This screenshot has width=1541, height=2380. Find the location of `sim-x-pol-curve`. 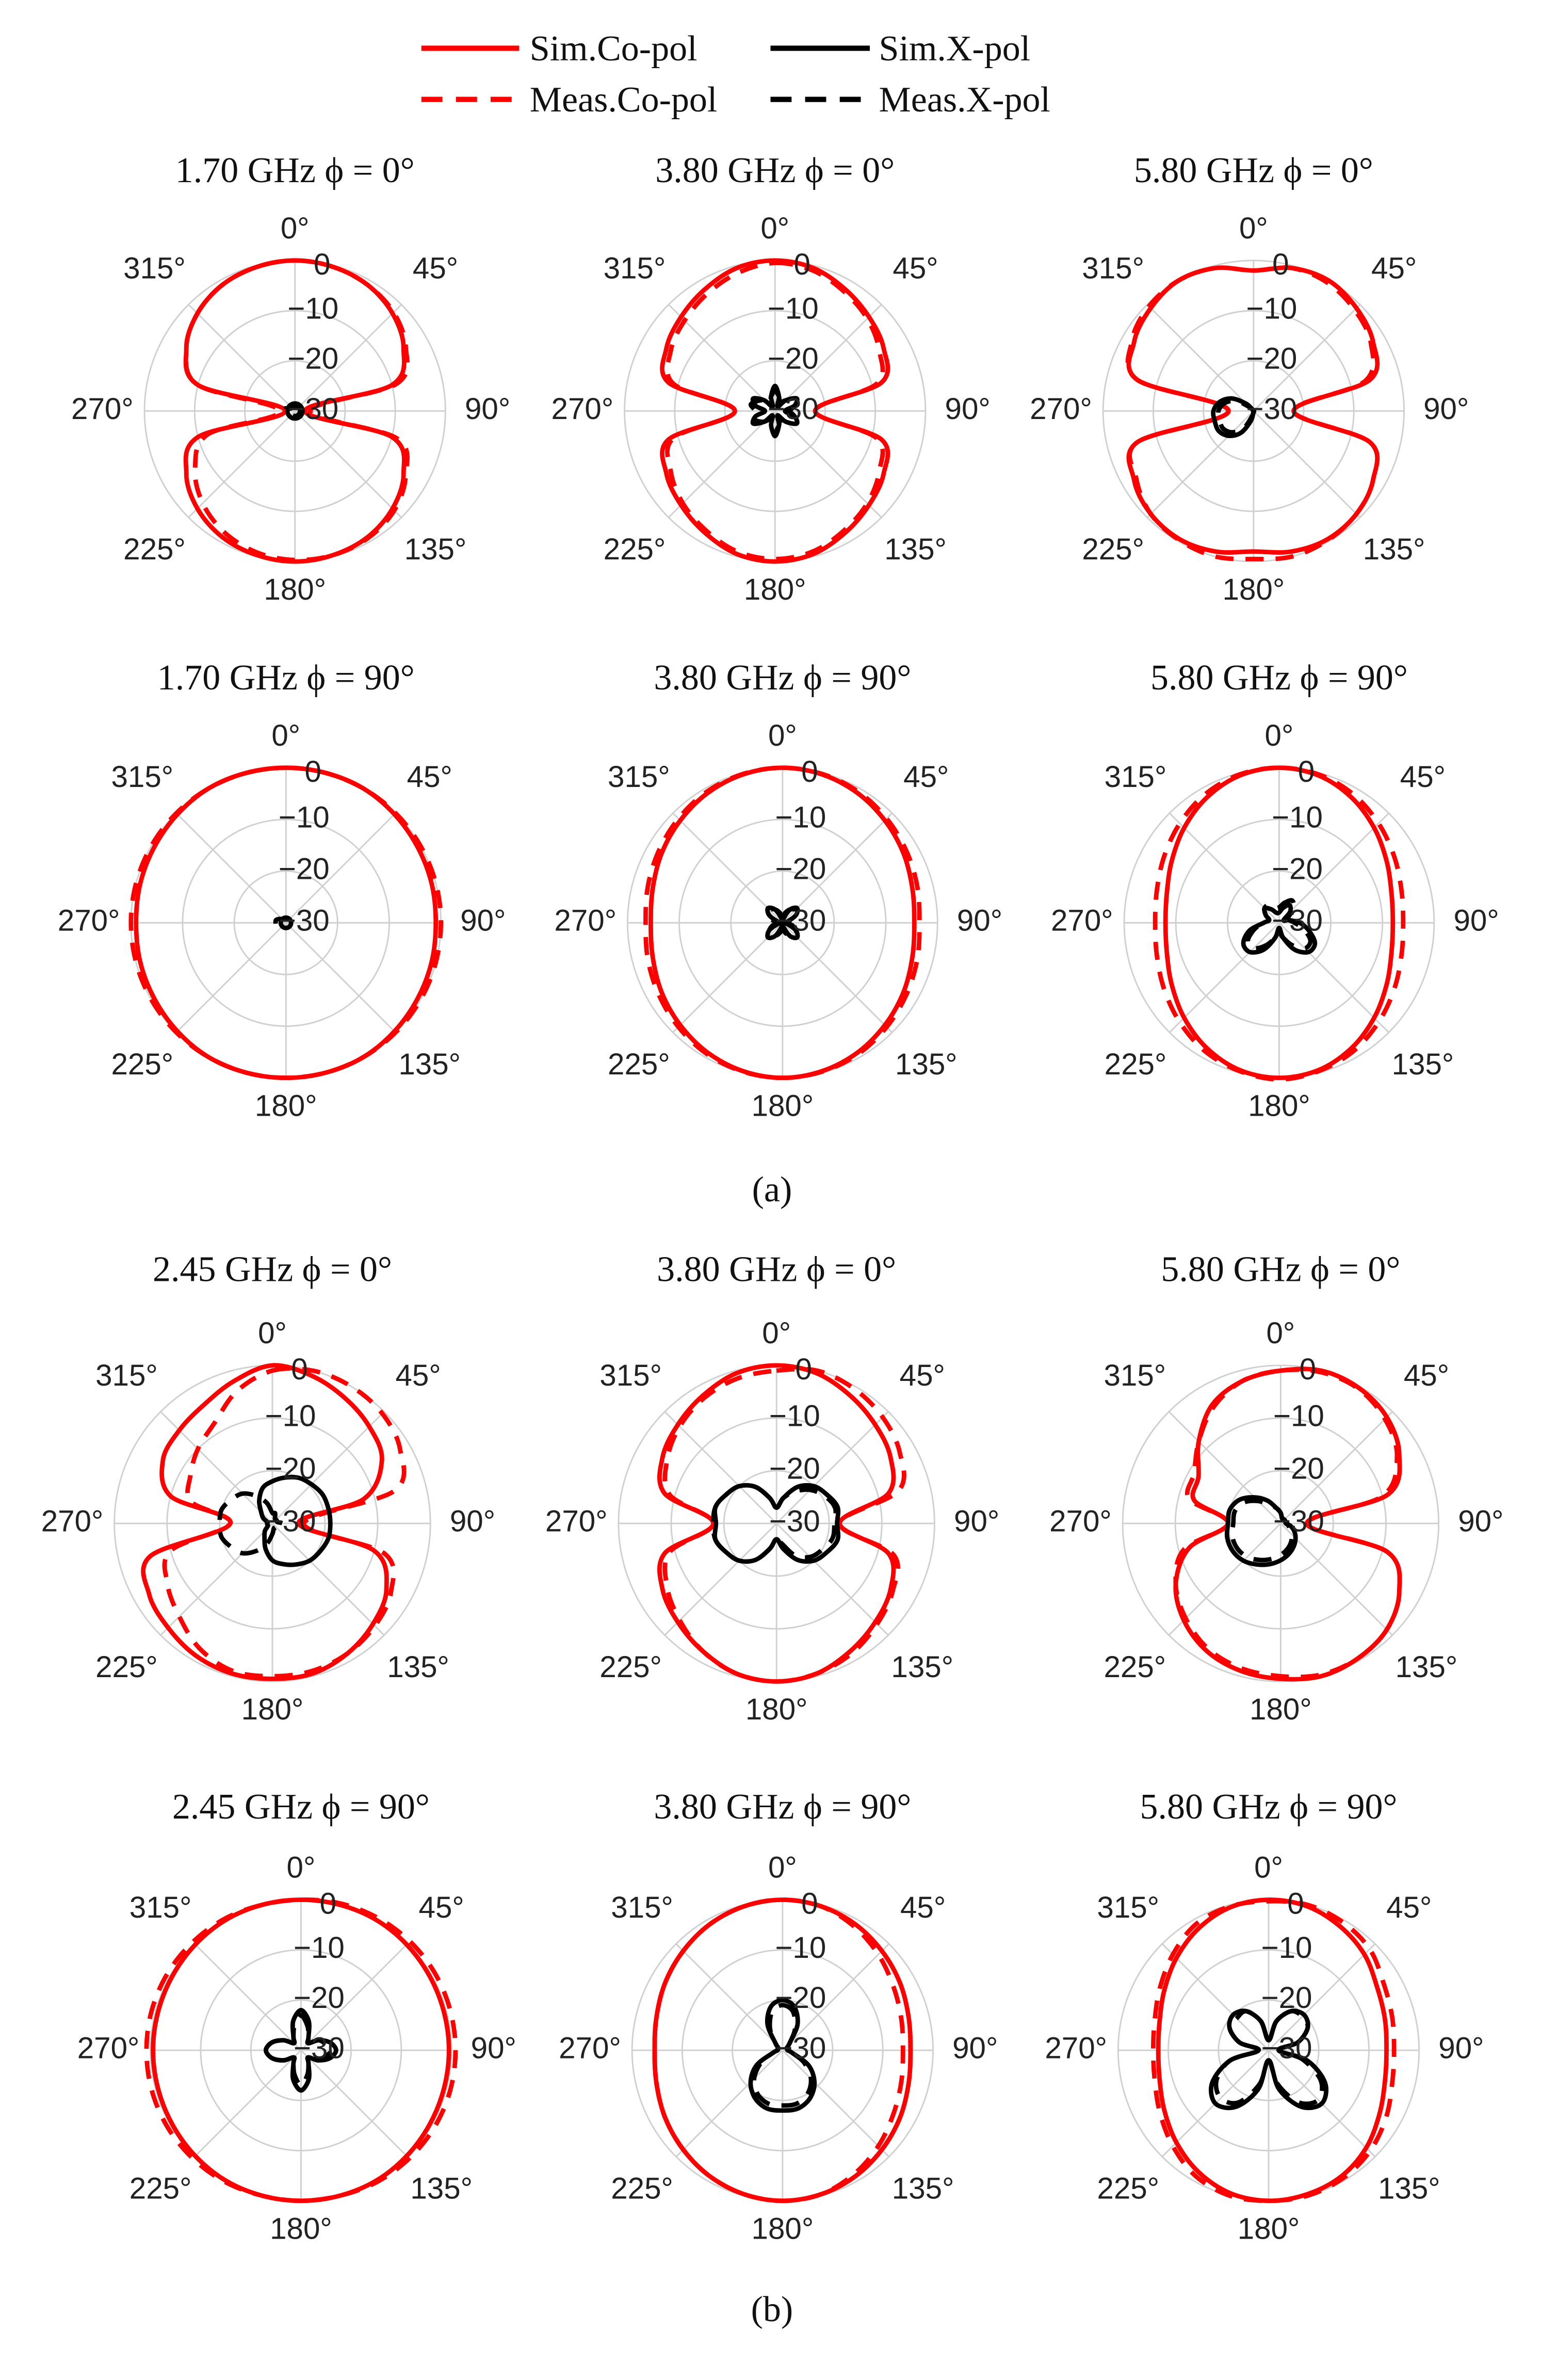

sim-x-pol-curve is located at coordinates (782, 922).